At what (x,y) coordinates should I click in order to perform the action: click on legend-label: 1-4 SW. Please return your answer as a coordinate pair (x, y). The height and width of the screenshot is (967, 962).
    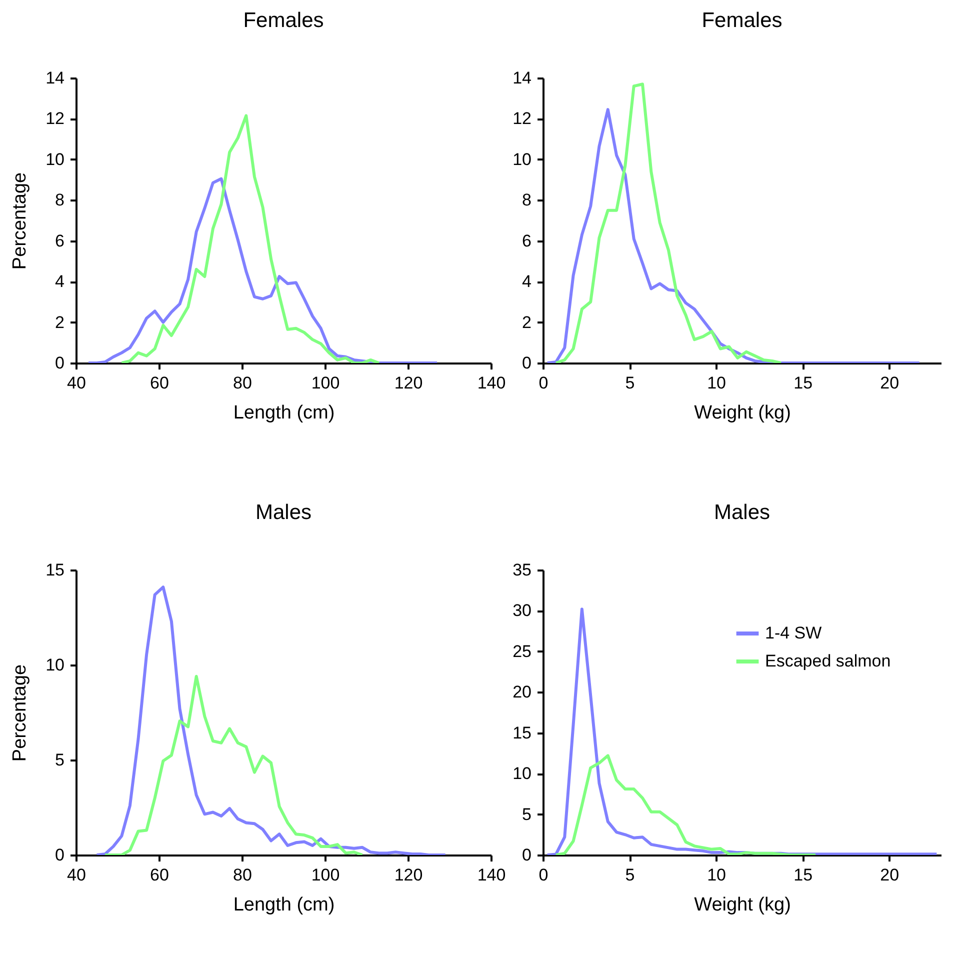
    Looking at the image, I should click on (793, 633).